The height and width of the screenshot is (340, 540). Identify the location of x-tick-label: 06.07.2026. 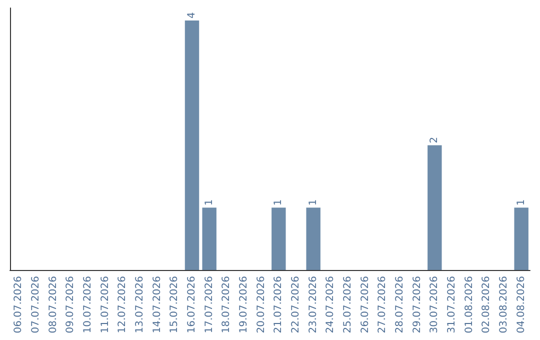
(18, 305).